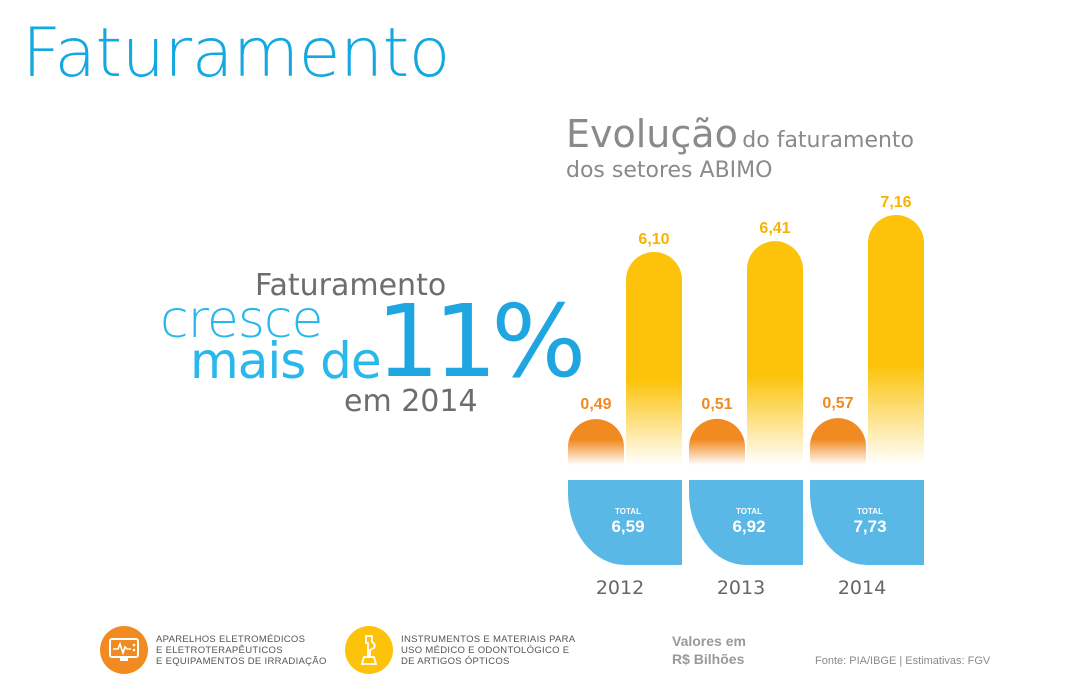 The width and height of the screenshot is (1092, 700). Describe the element at coordinates (236, 53) in the screenshot. I see `page-title: Faturamento` at that location.